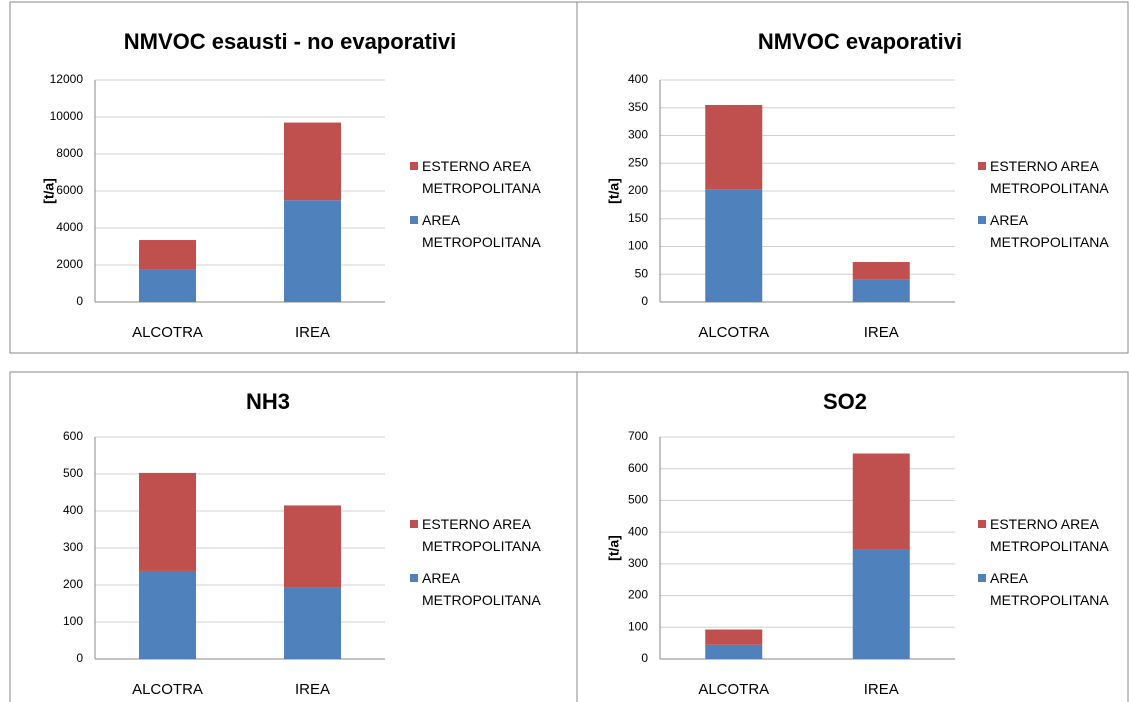 The height and width of the screenshot is (702, 1129). I want to click on y-tick-label: 350, so click(638, 107).